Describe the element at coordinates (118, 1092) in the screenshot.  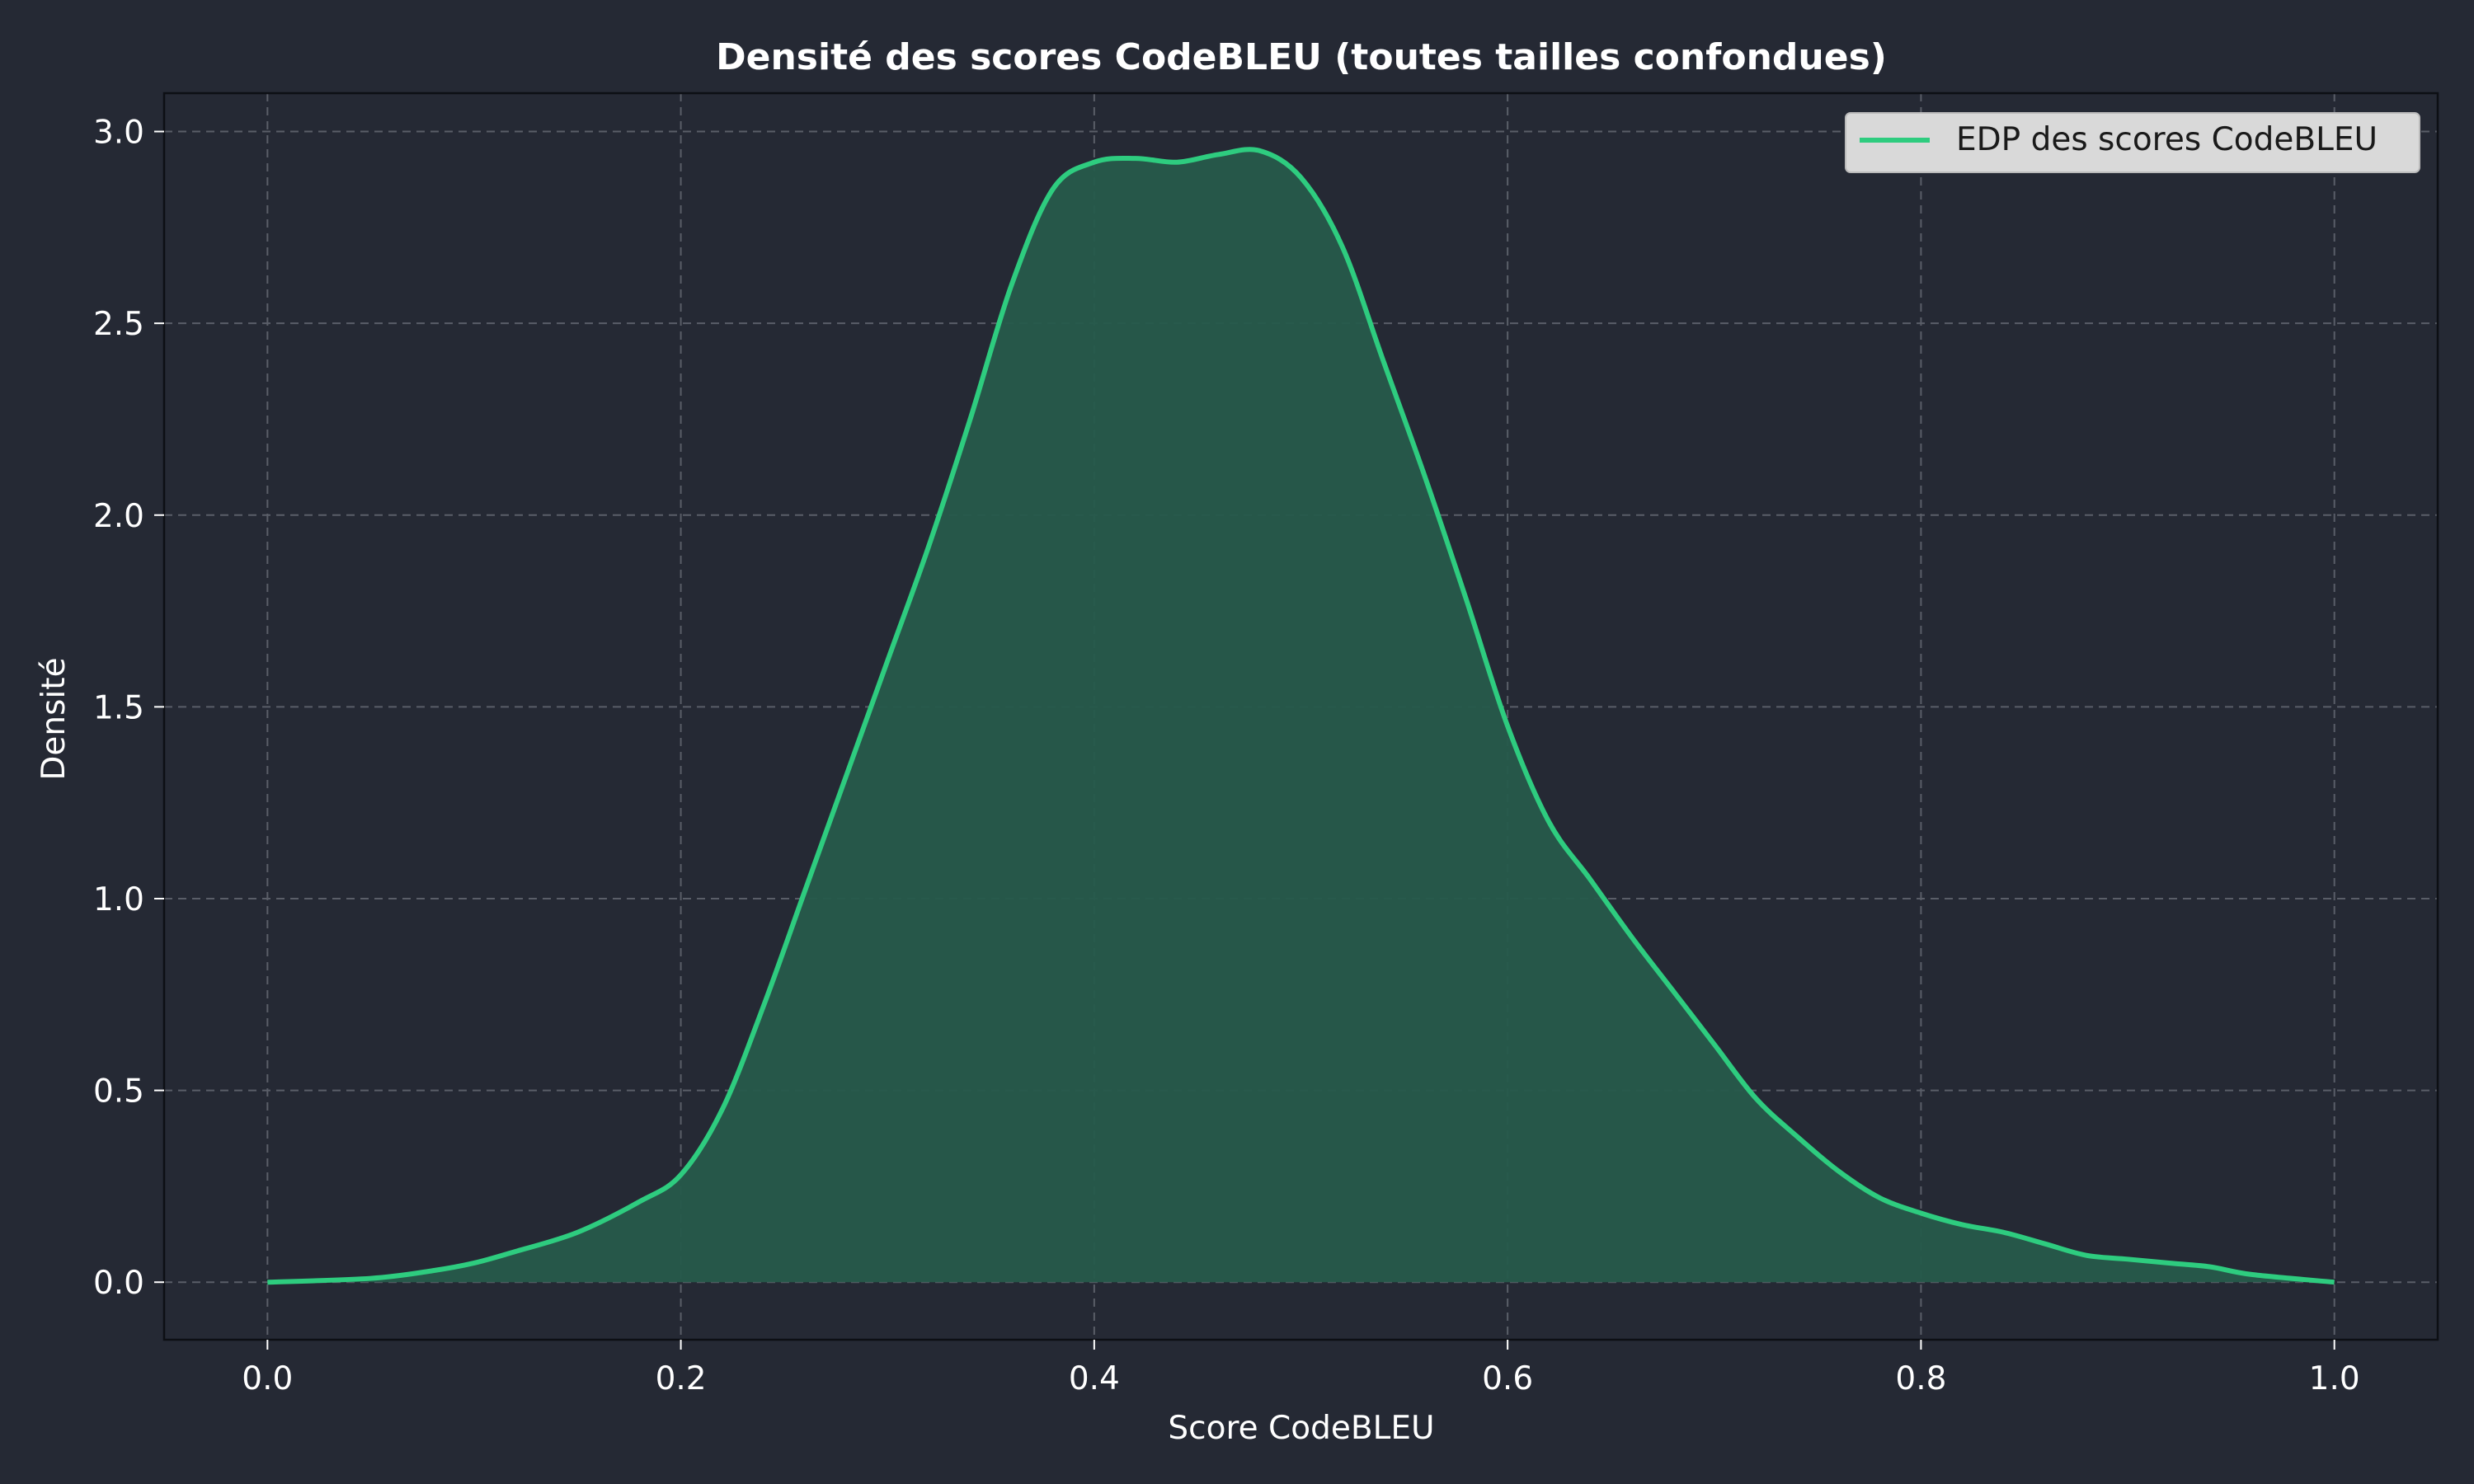
I see `y-tick-label-1: 0.5` at that location.